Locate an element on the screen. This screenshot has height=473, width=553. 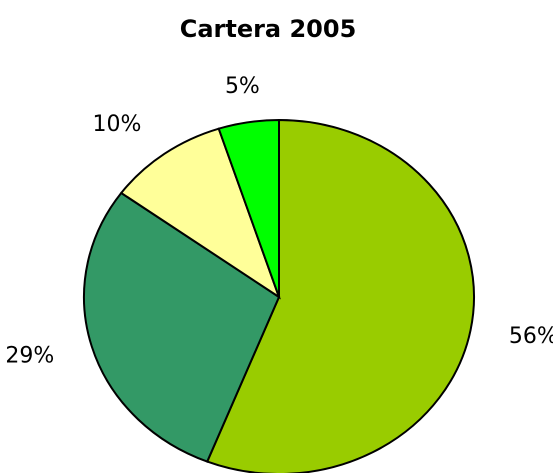
data-label: 10% is located at coordinates (117, 124).